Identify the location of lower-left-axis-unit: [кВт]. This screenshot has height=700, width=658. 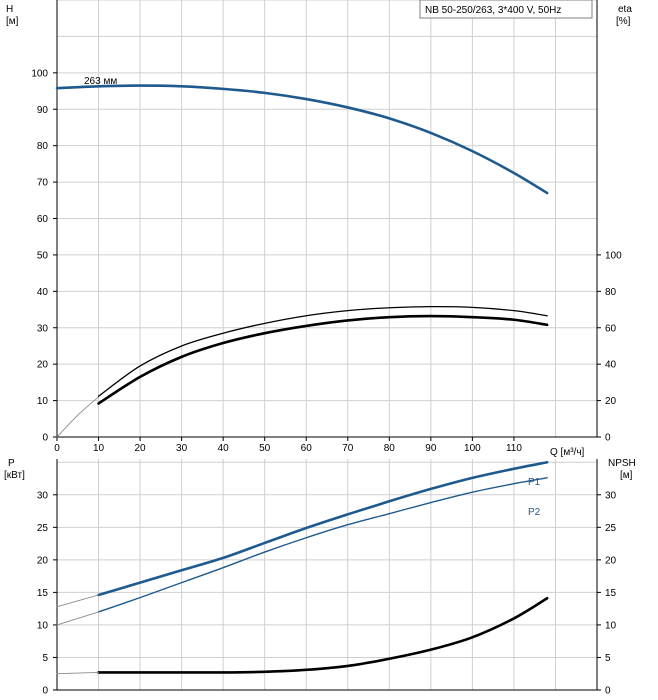
(14, 475).